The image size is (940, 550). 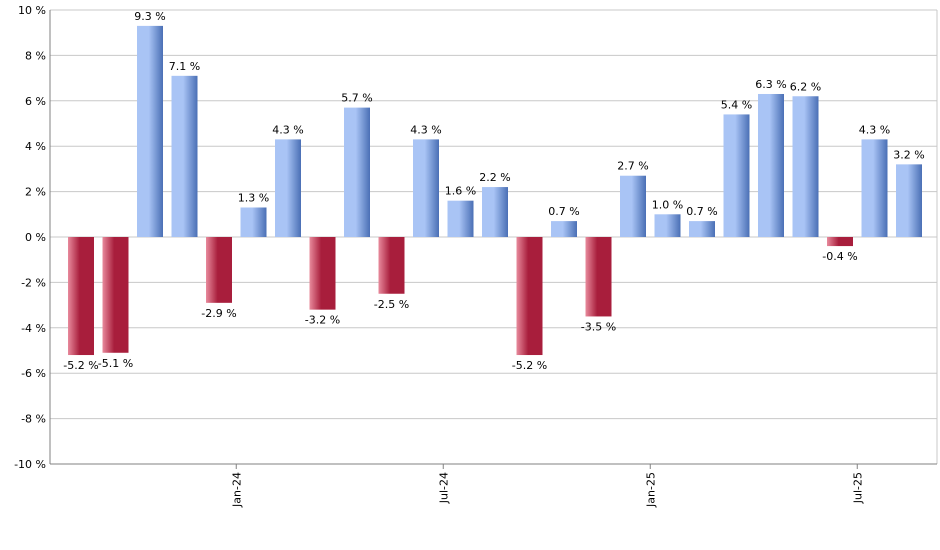 I want to click on x-tick-label: Jul-25, so click(x=857, y=488).